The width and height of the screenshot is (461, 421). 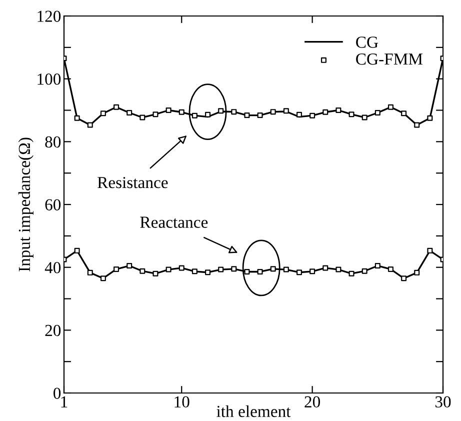 I want to click on x-tick-label: 10, so click(x=182, y=402).